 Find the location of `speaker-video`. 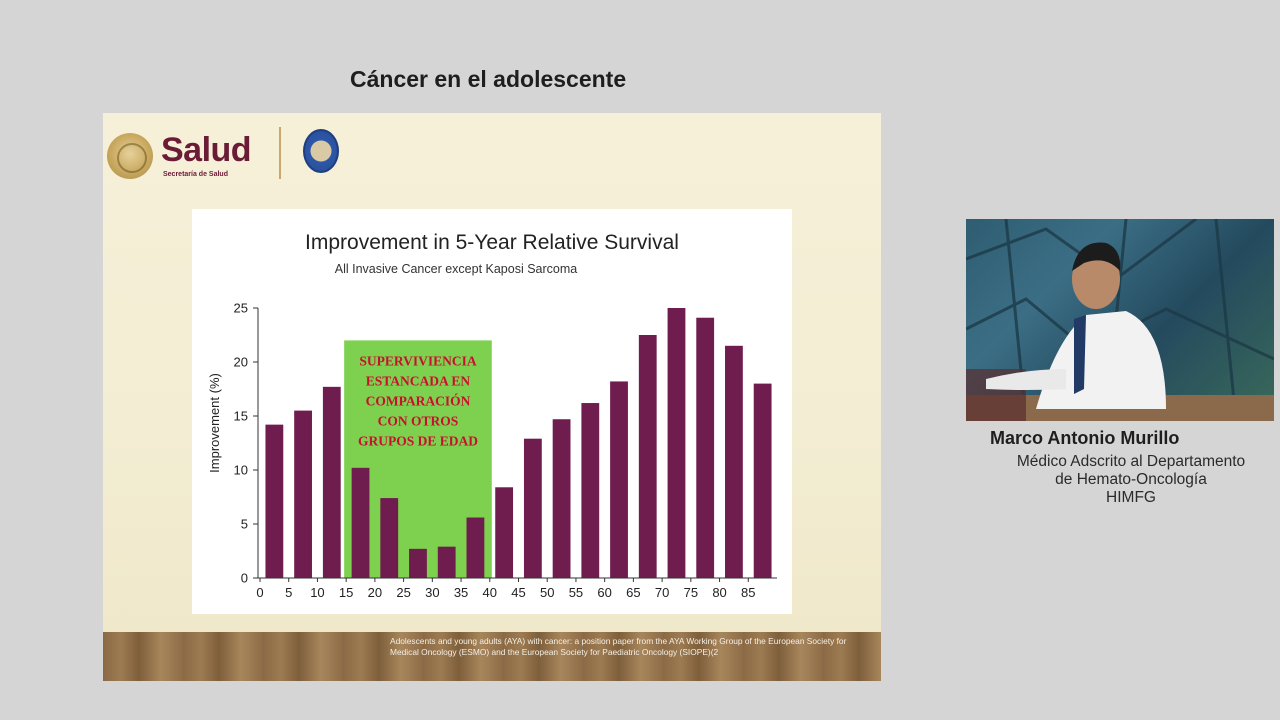

speaker-video is located at coordinates (1120, 320).